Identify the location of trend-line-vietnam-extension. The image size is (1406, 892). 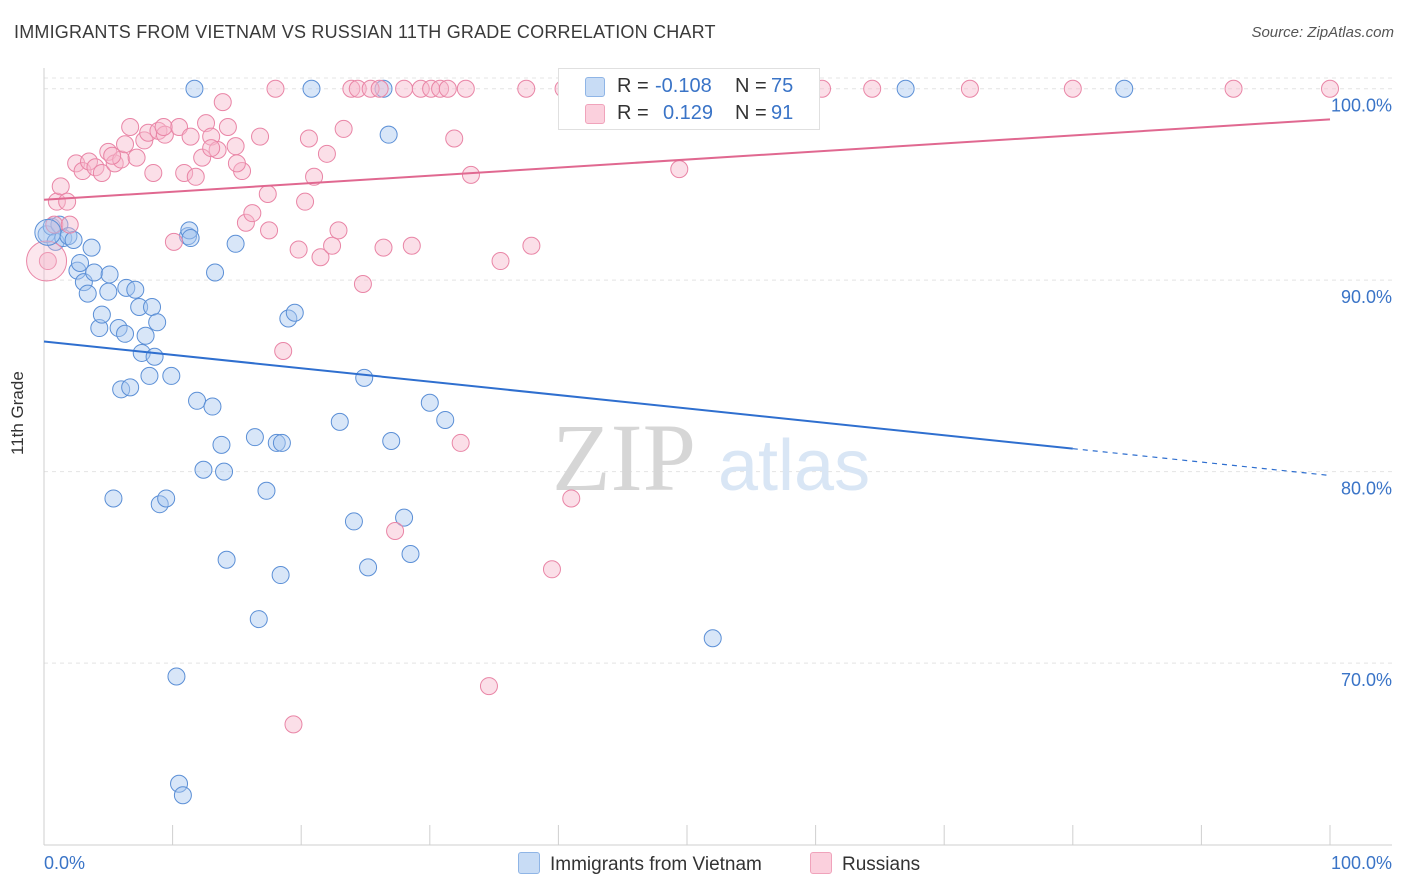
(1201, 462).